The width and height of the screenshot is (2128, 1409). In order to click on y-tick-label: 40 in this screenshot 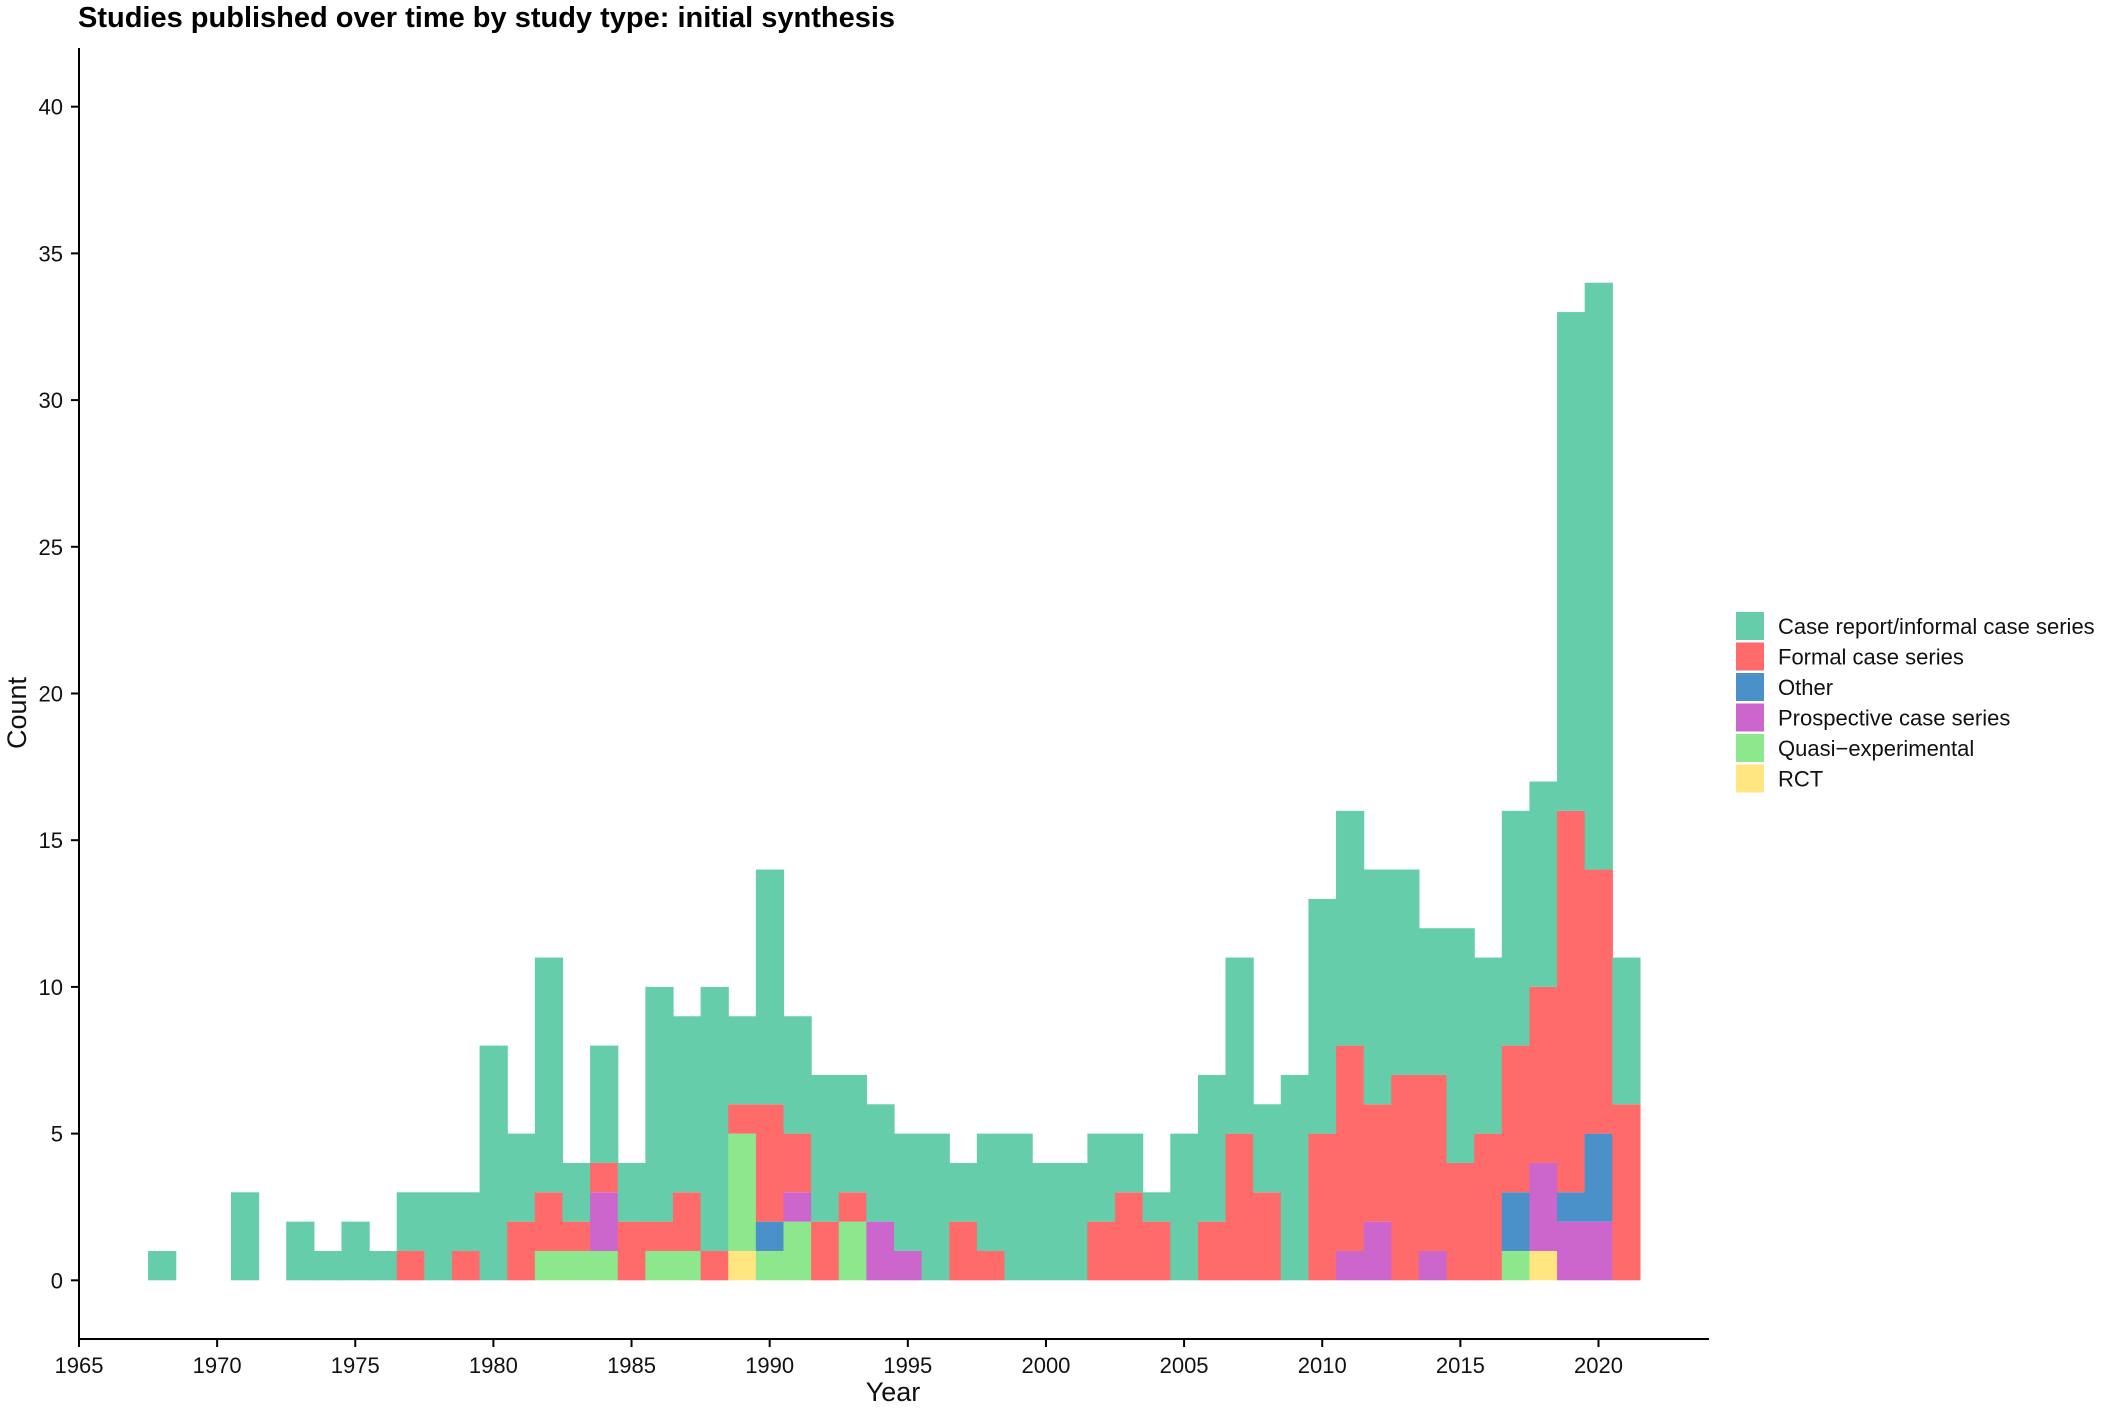, I will do `click(51, 107)`.